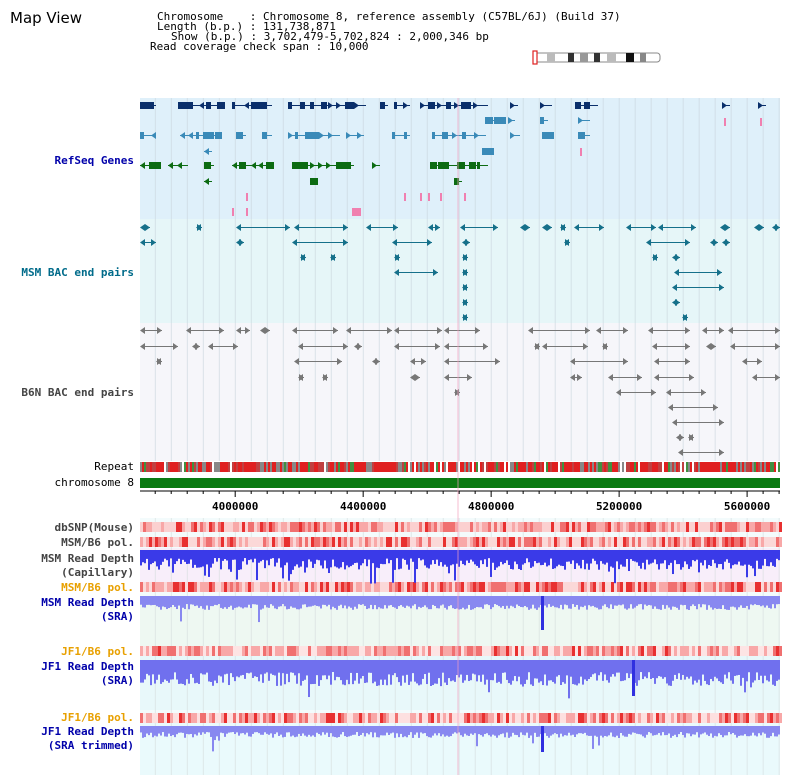 This screenshot has height=775, width=800. I want to click on msm-b6-pol-heatmap, so click(461, 542).